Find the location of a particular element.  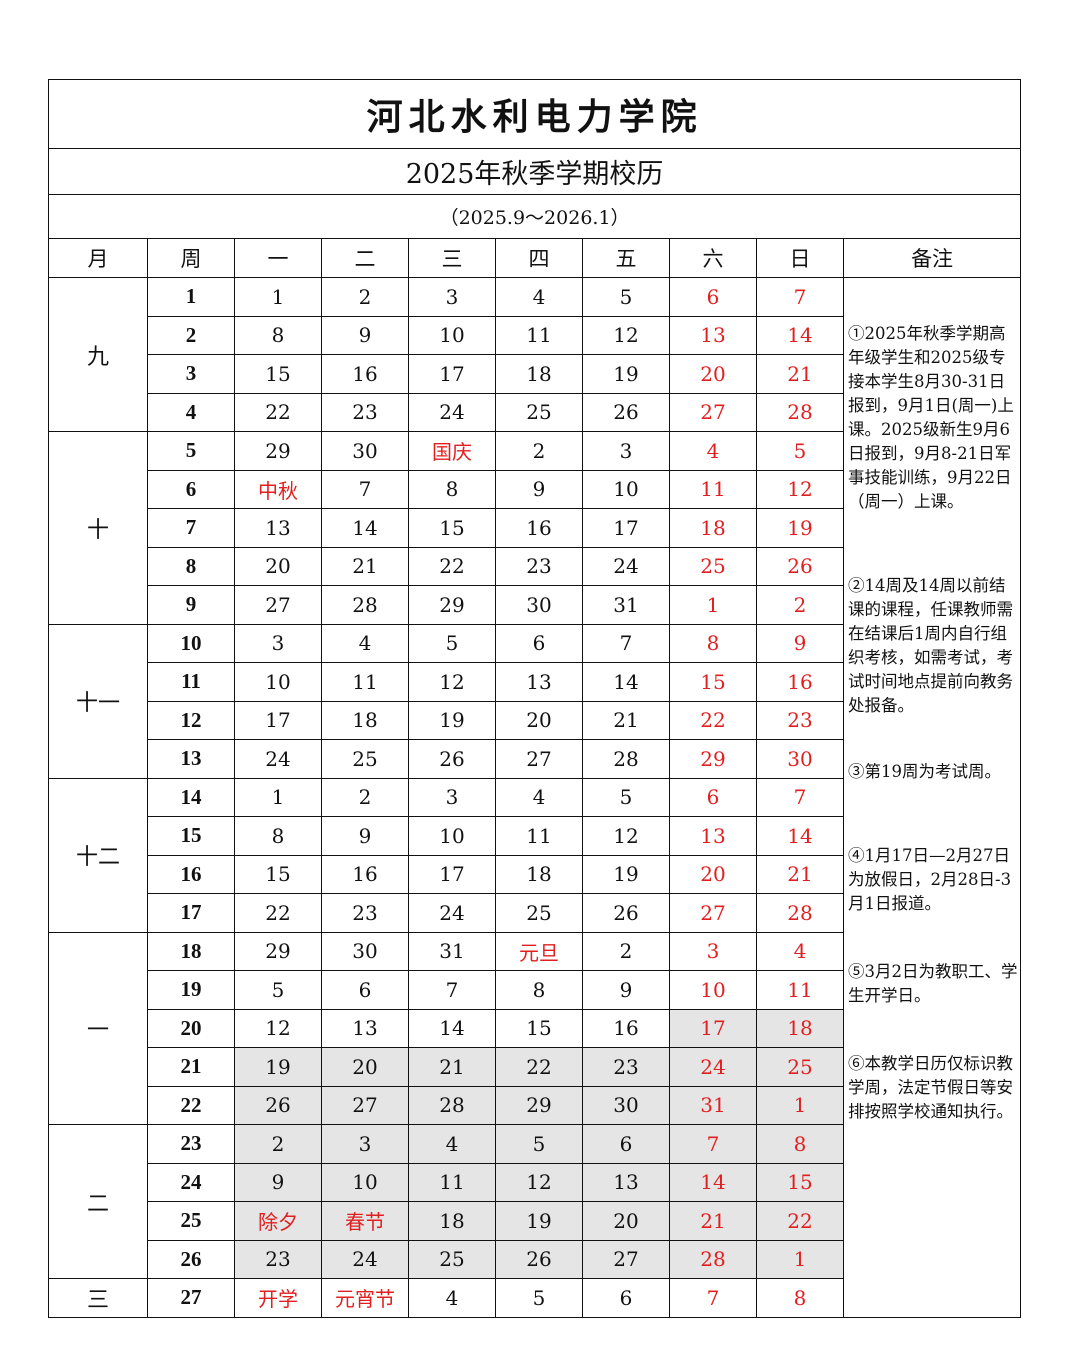

week-row: 19 5 6 7 8 9 10 11 is located at coordinates (535, 990).